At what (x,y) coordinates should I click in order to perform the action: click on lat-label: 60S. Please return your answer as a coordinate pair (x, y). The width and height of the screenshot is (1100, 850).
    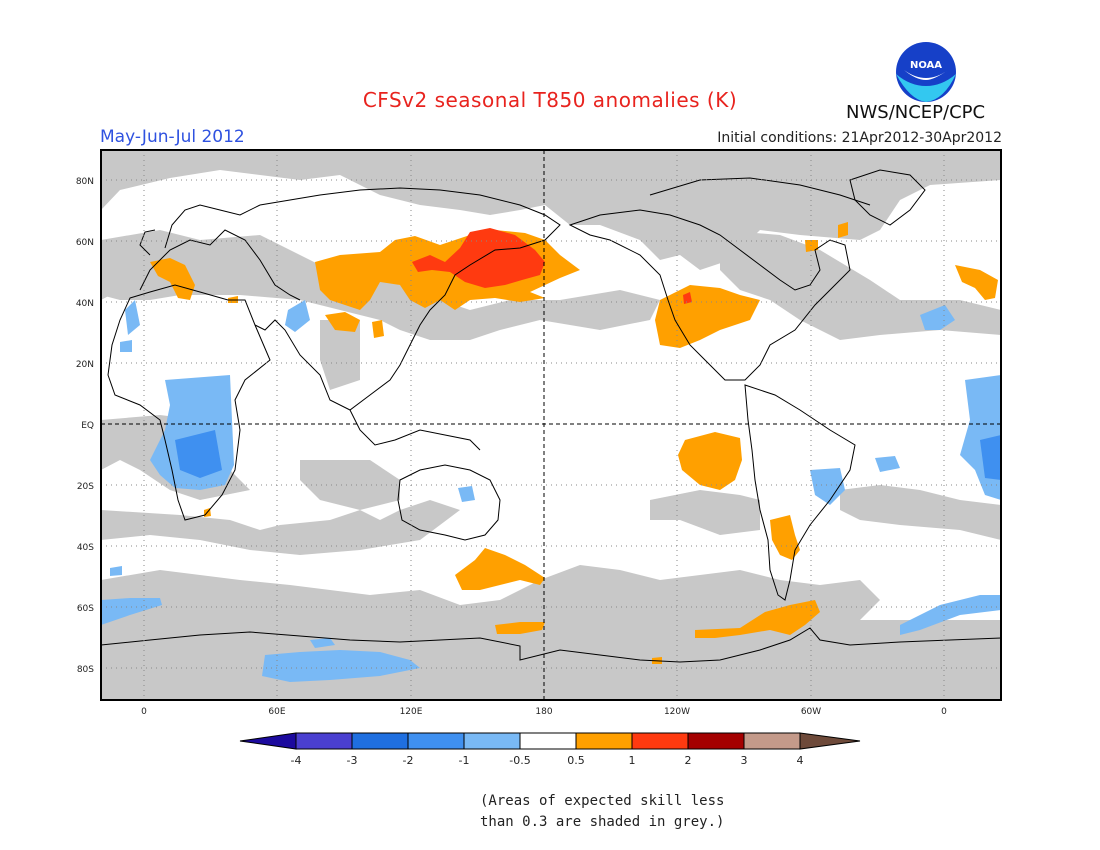
    Looking at the image, I should click on (85, 609).